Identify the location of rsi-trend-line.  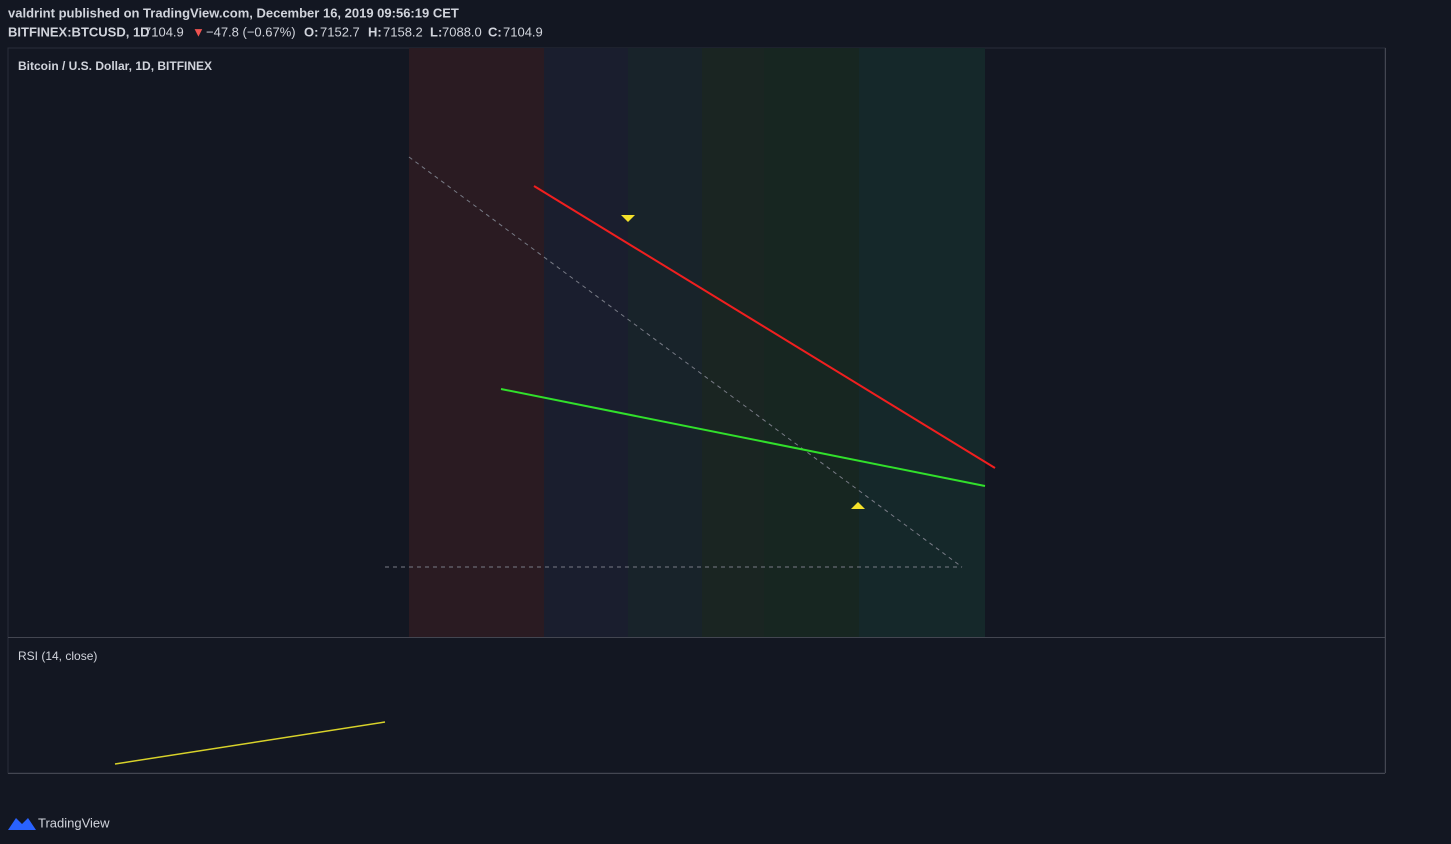
(250, 743).